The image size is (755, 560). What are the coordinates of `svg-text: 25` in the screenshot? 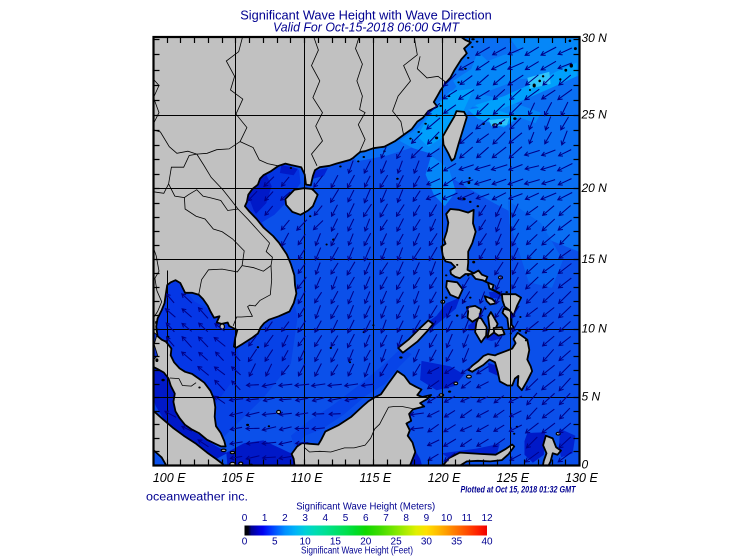 It's located at (397, 542).